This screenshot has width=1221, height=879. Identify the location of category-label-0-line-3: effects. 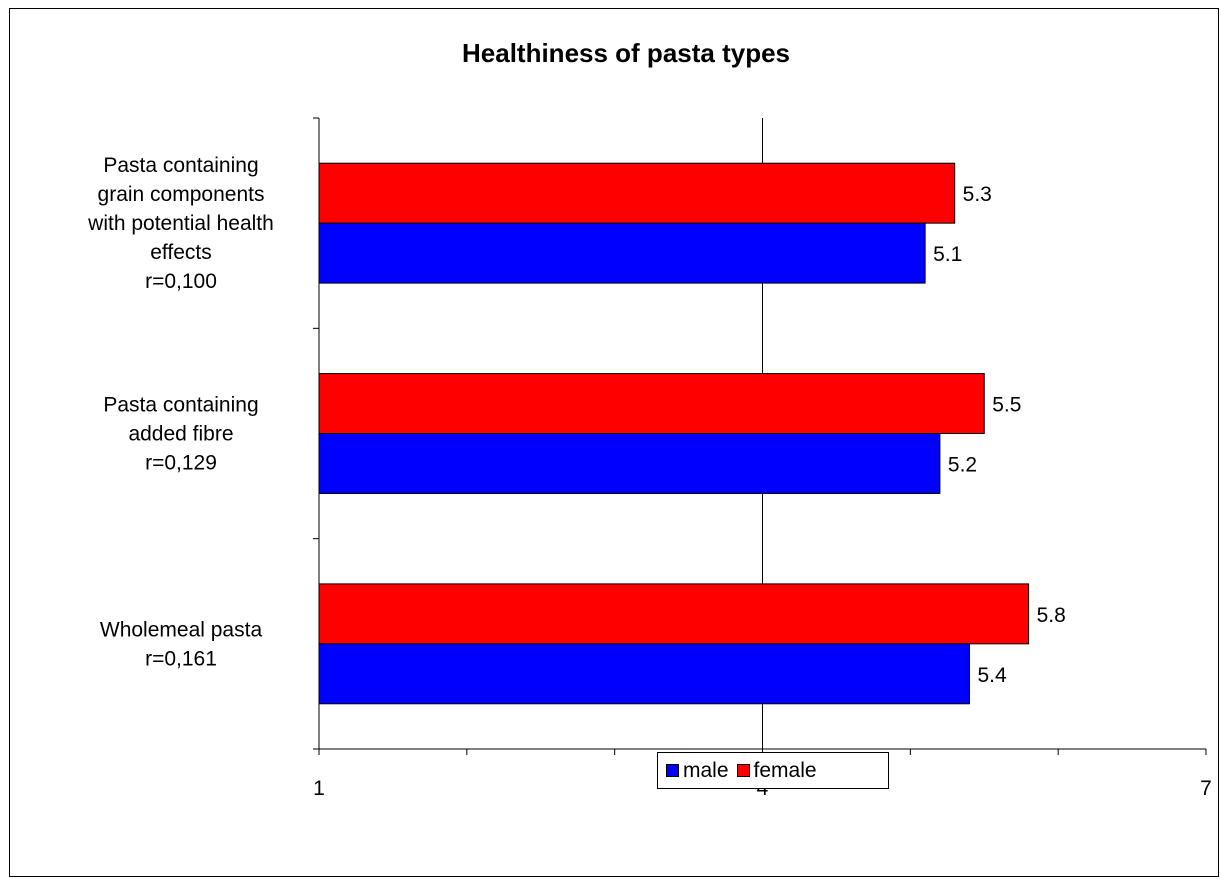
(180, 252).